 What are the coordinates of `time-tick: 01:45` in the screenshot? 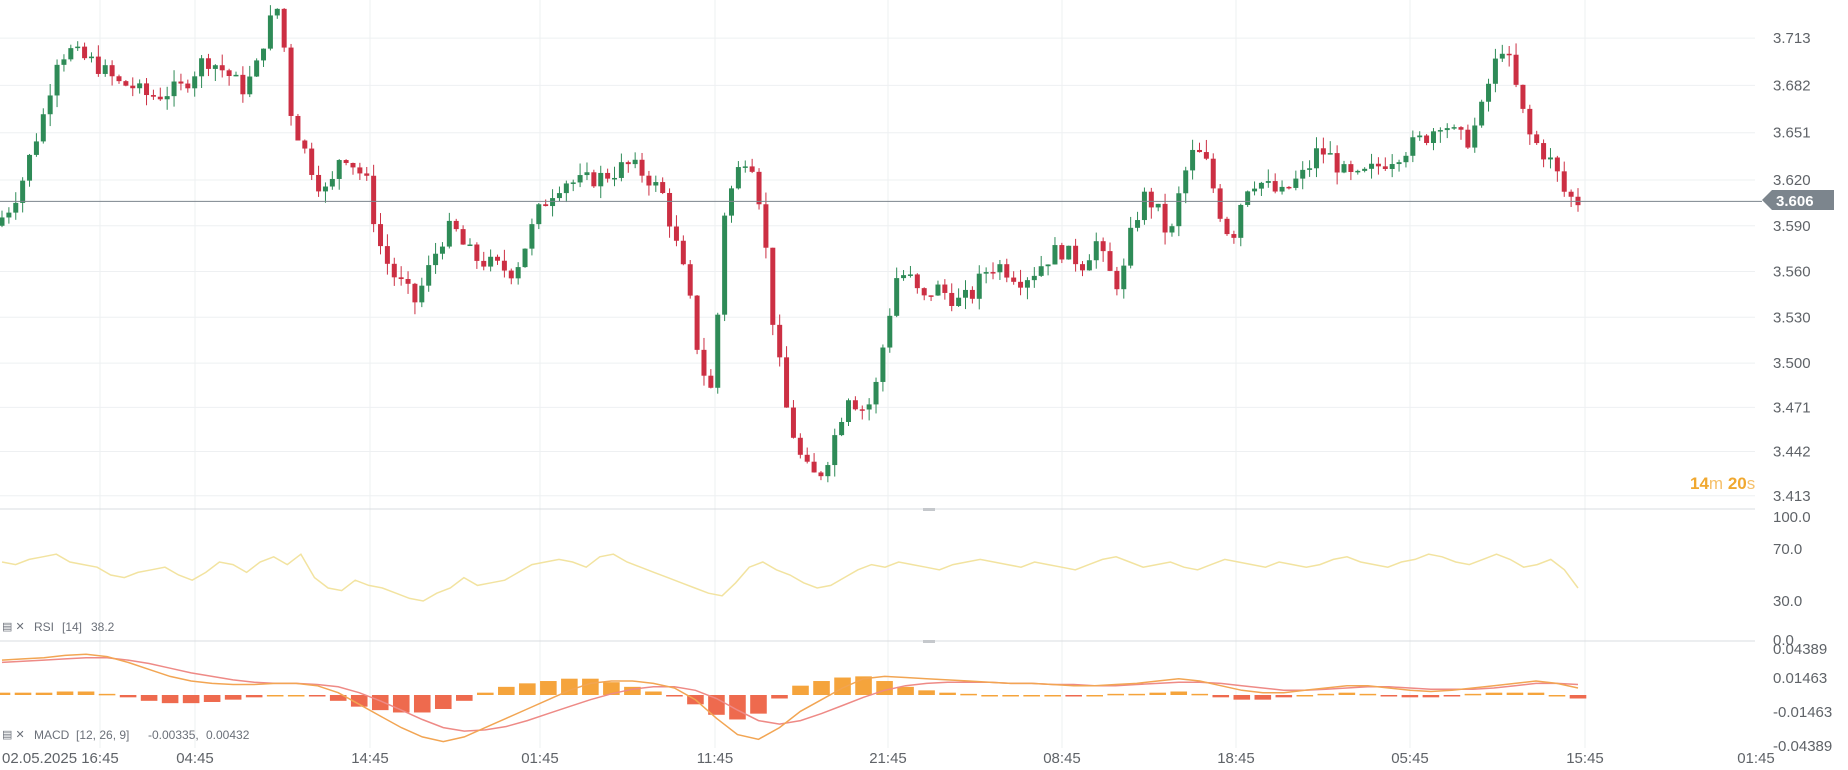 It's located at (1756, 758).